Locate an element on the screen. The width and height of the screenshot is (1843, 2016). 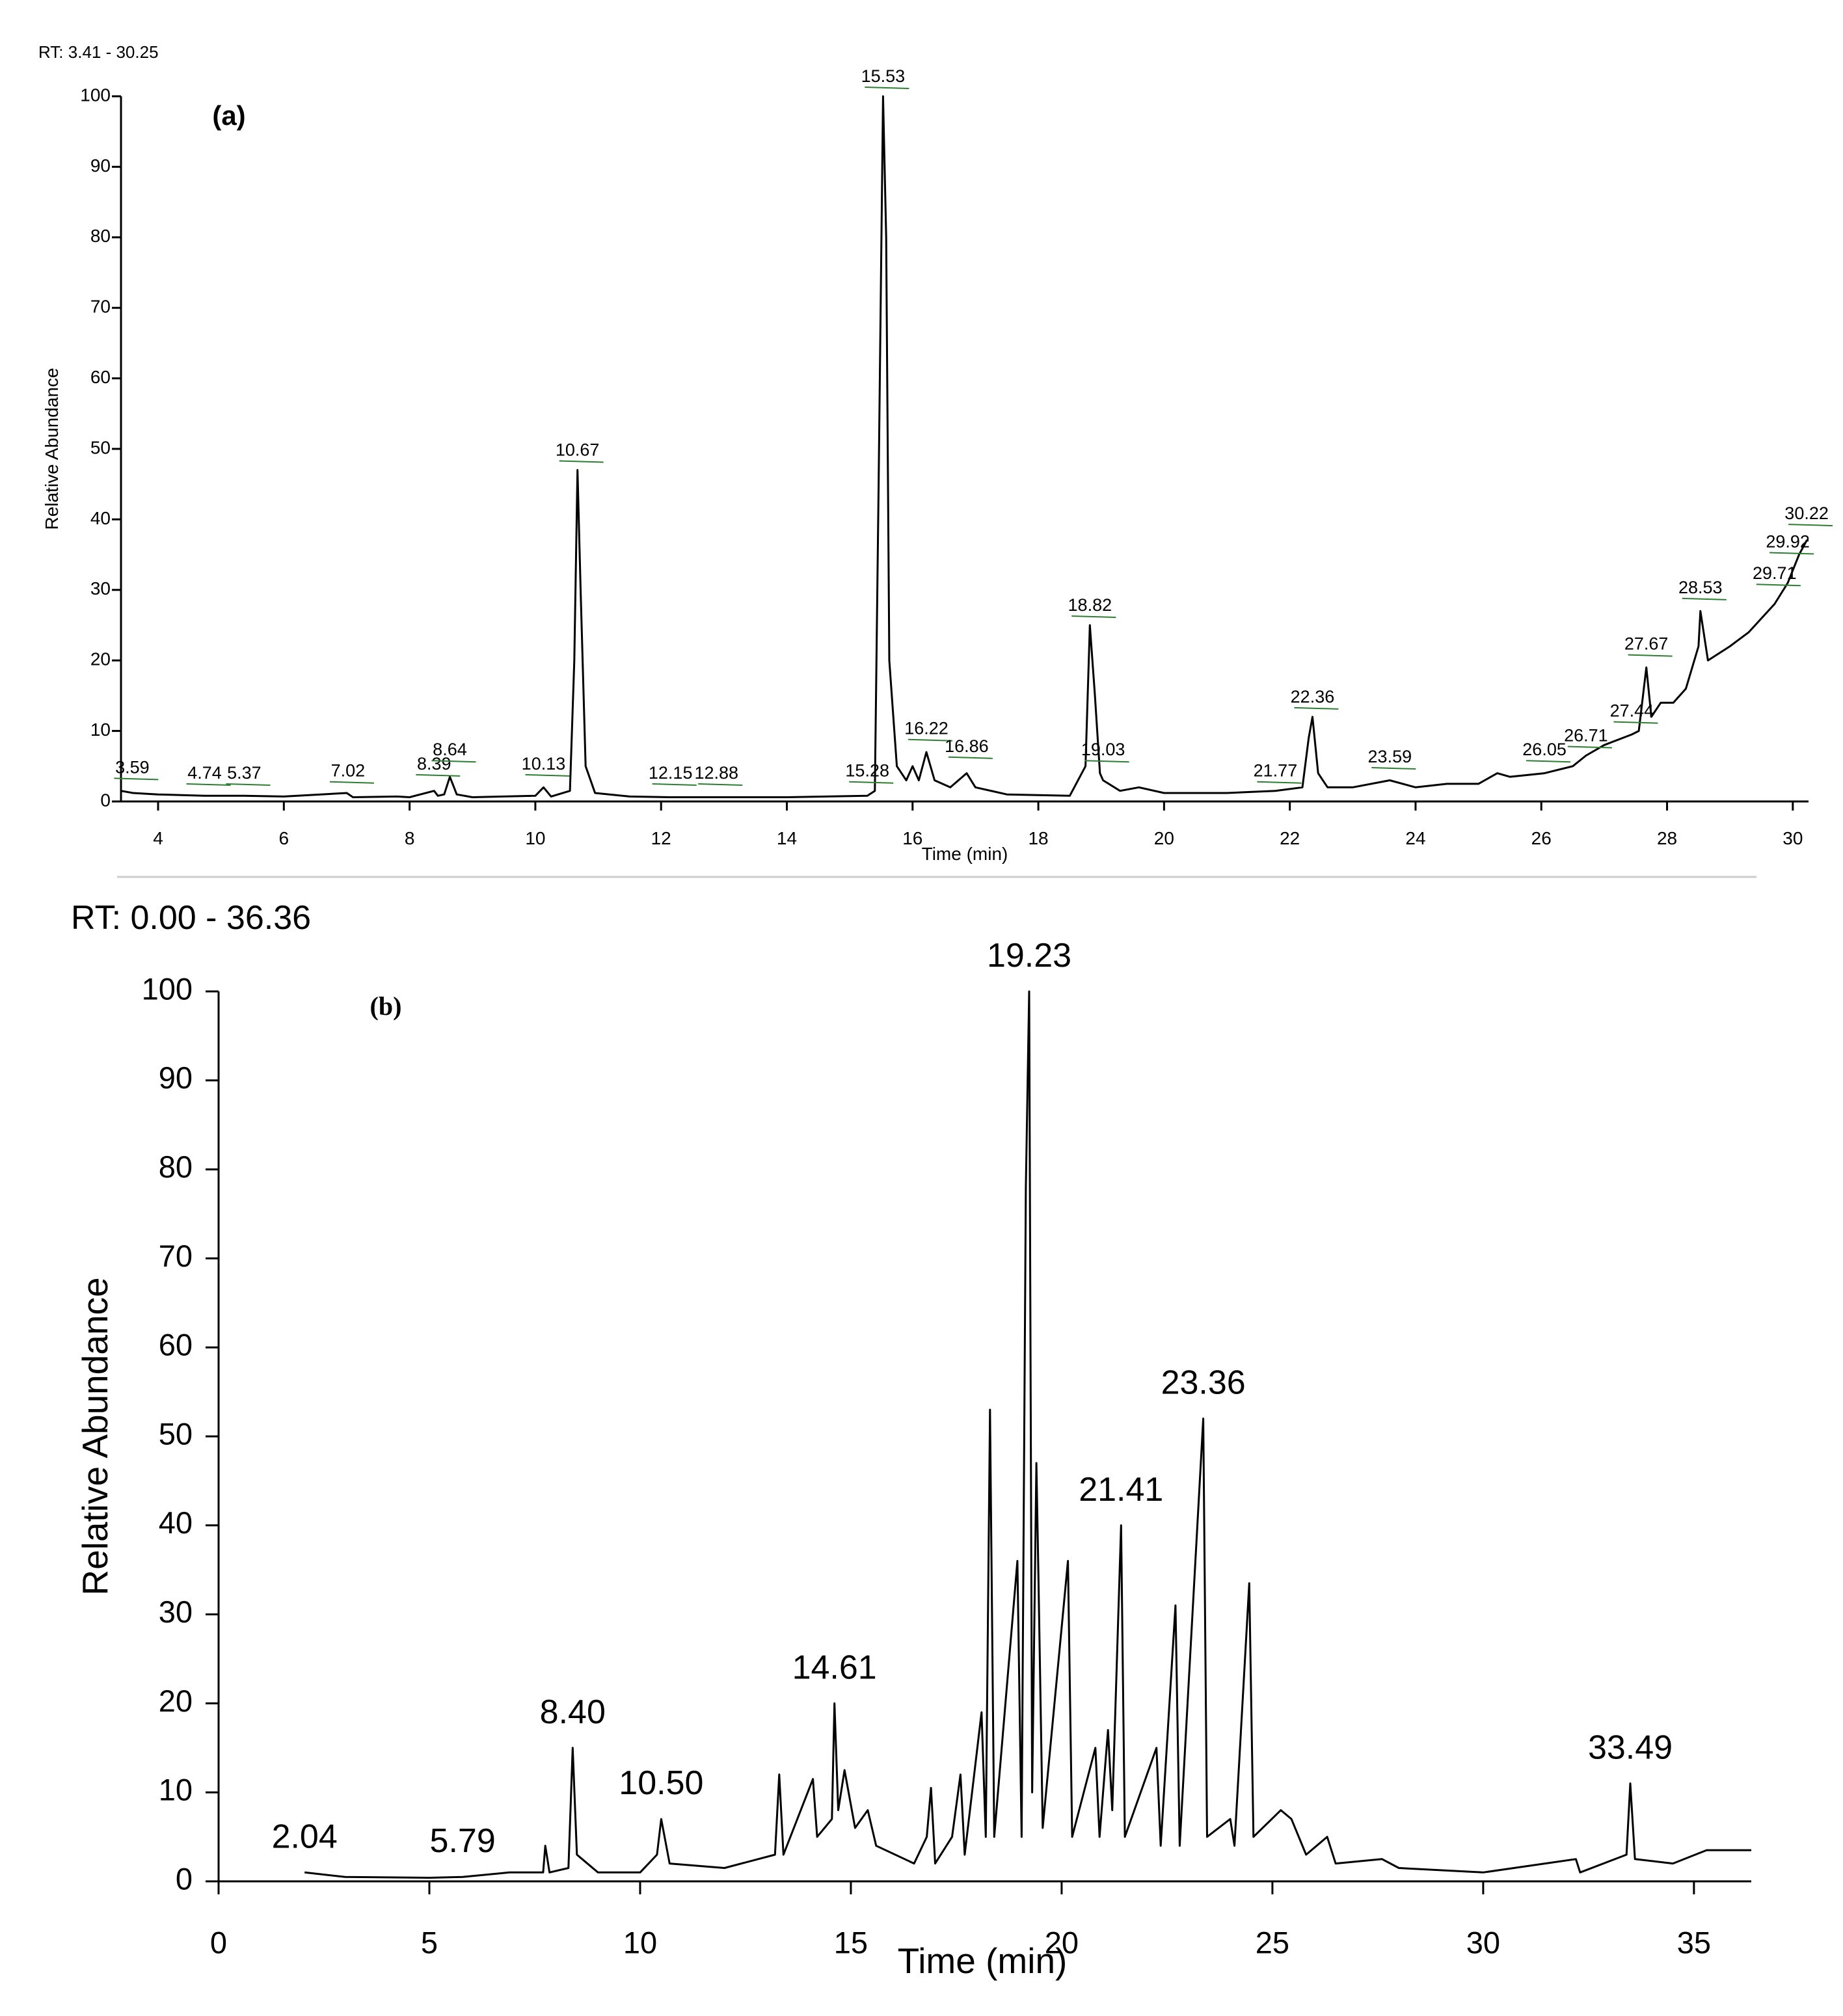
peak-label: 10.67 is located at coordinates (578, 450).